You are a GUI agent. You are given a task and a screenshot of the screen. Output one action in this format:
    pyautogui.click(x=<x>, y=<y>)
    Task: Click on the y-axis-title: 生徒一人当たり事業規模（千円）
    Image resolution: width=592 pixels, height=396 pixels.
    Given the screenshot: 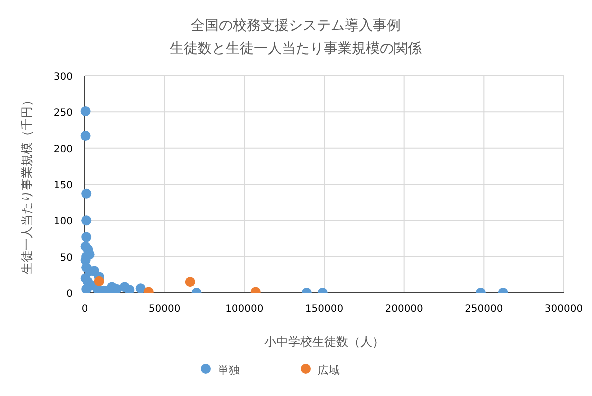 What is the action you would take?
    pyautogui.click(x=27, y=184)
    